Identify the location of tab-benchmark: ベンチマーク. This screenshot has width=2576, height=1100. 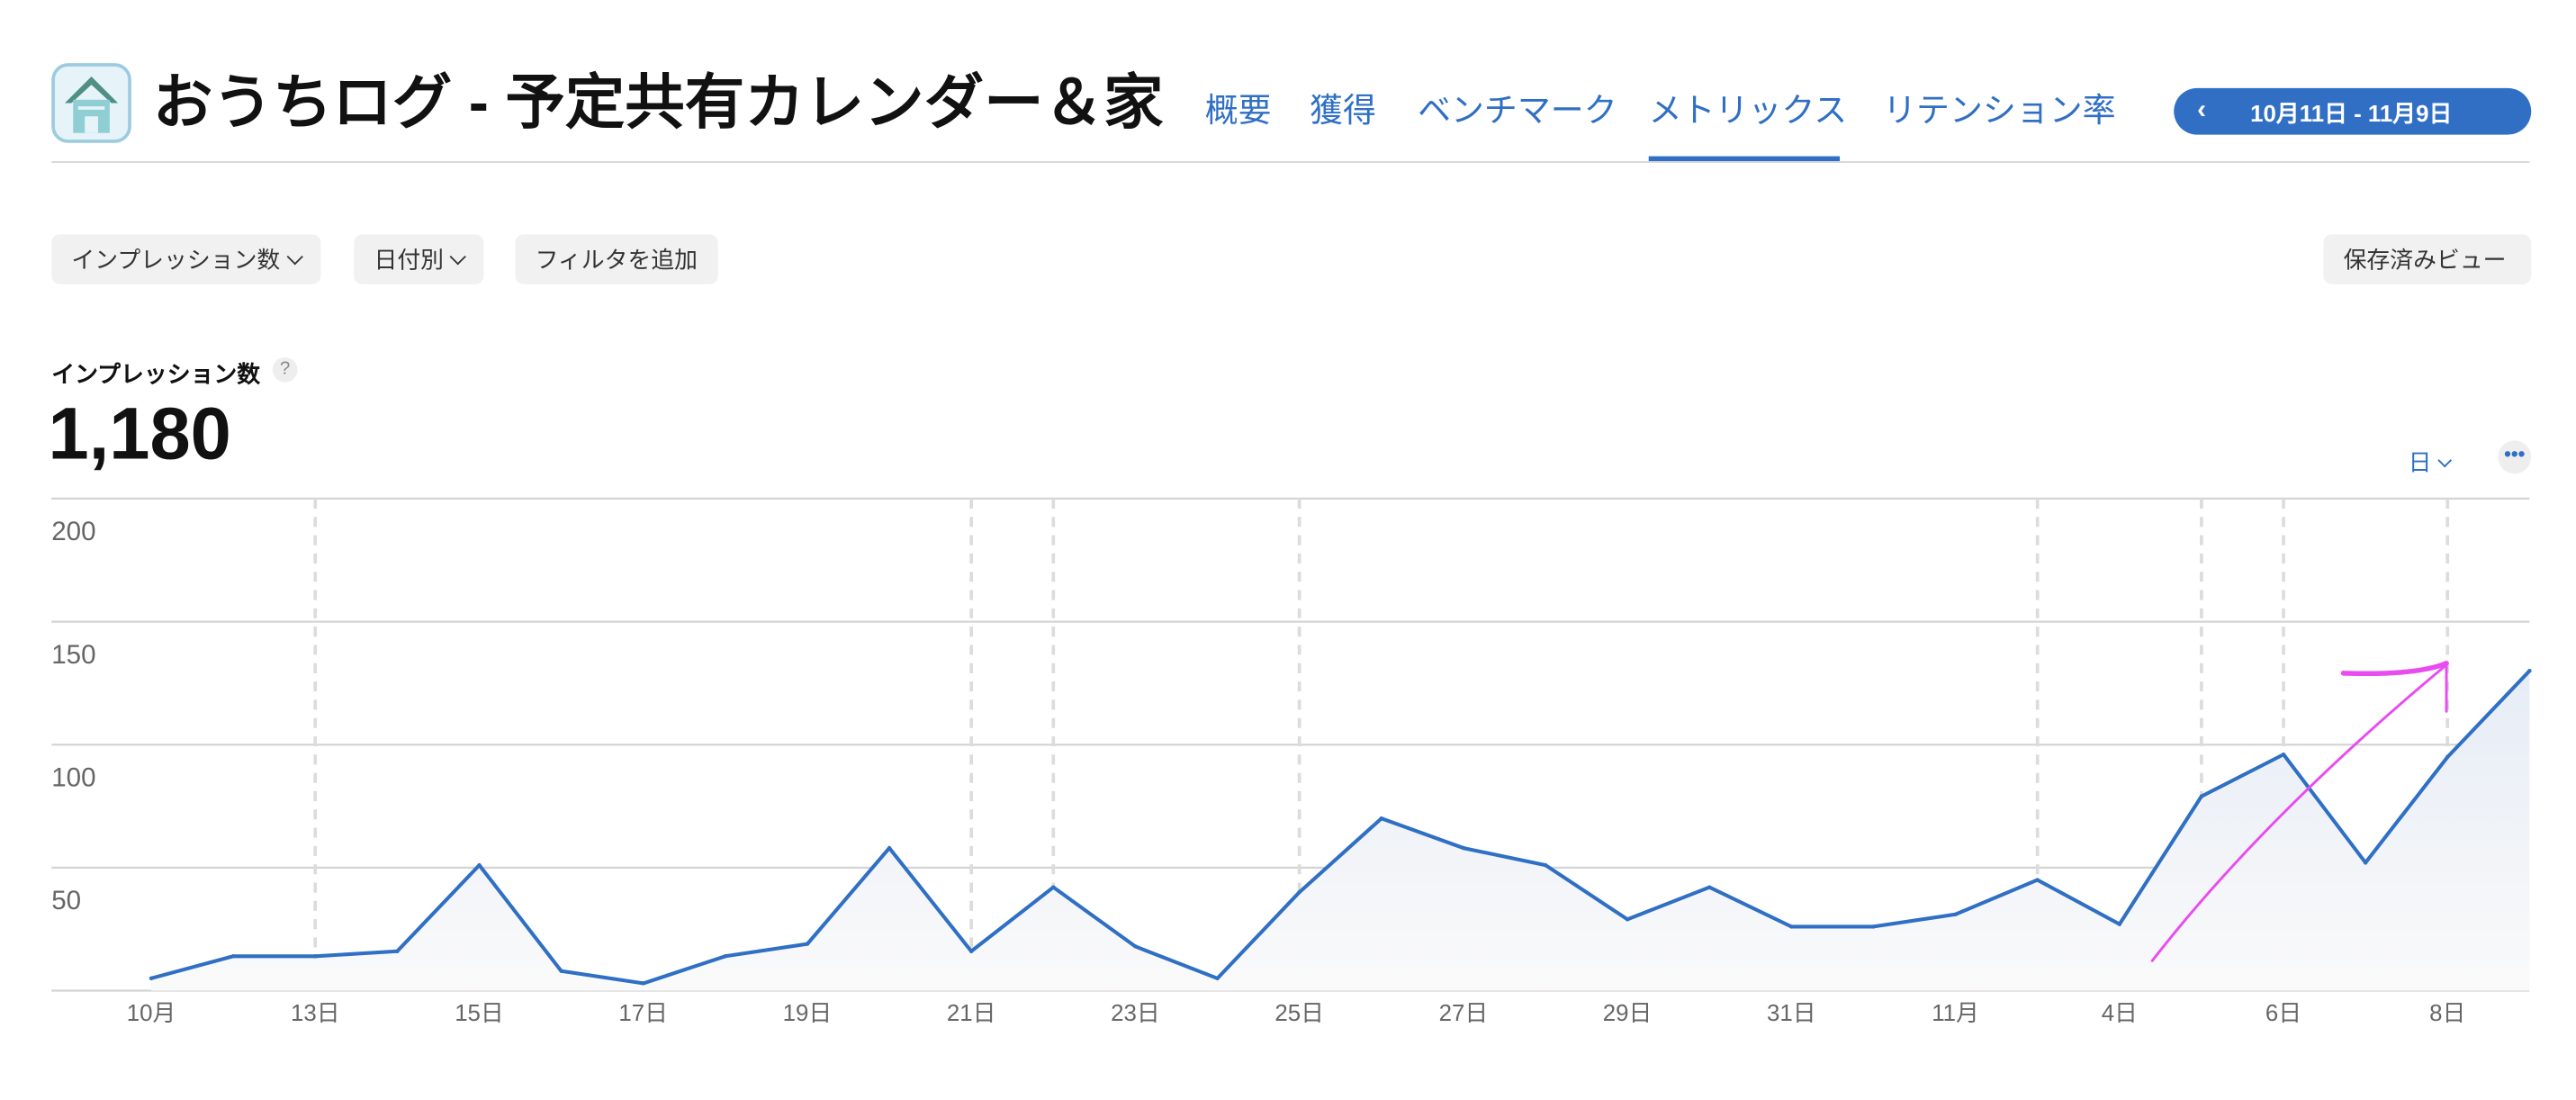
(1517, 112).